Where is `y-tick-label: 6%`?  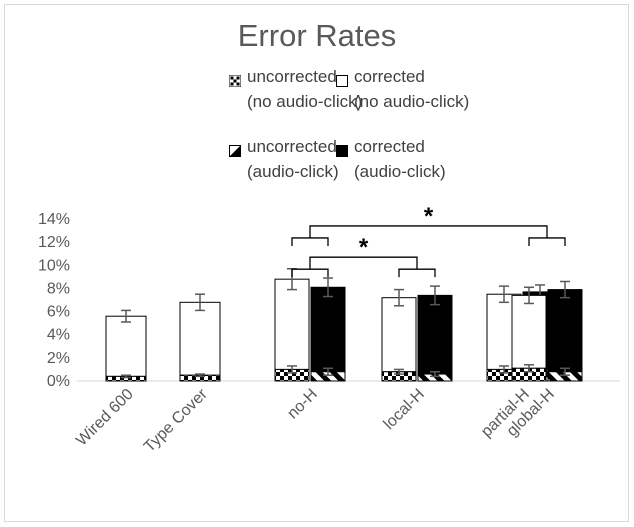
y-tick-label: 6% is located at coordinates (58, 312).